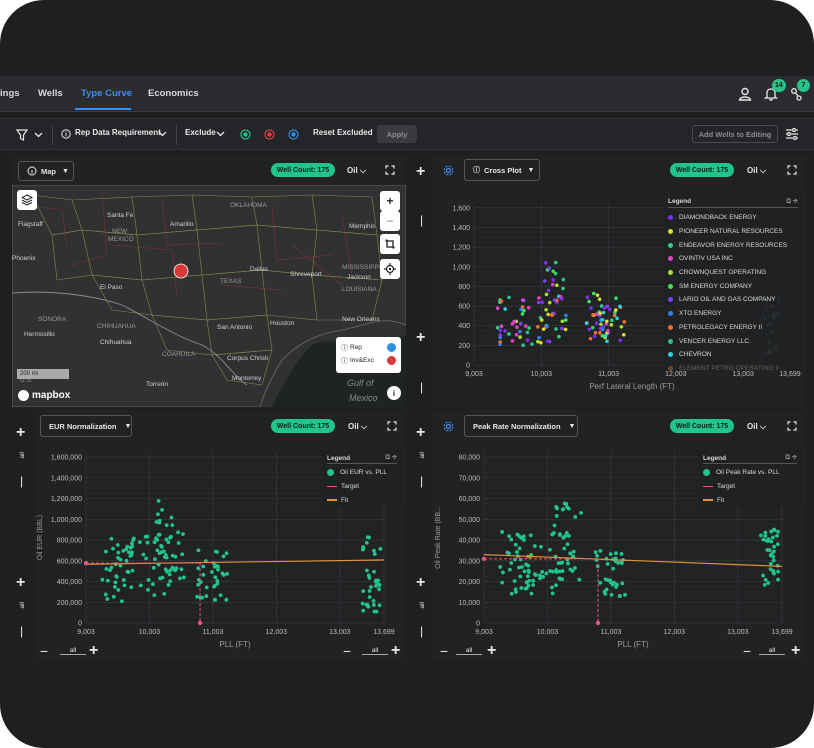  Describe the element at coordinates (31, 135) in the screenshot. I see `filter-icon` at that location.